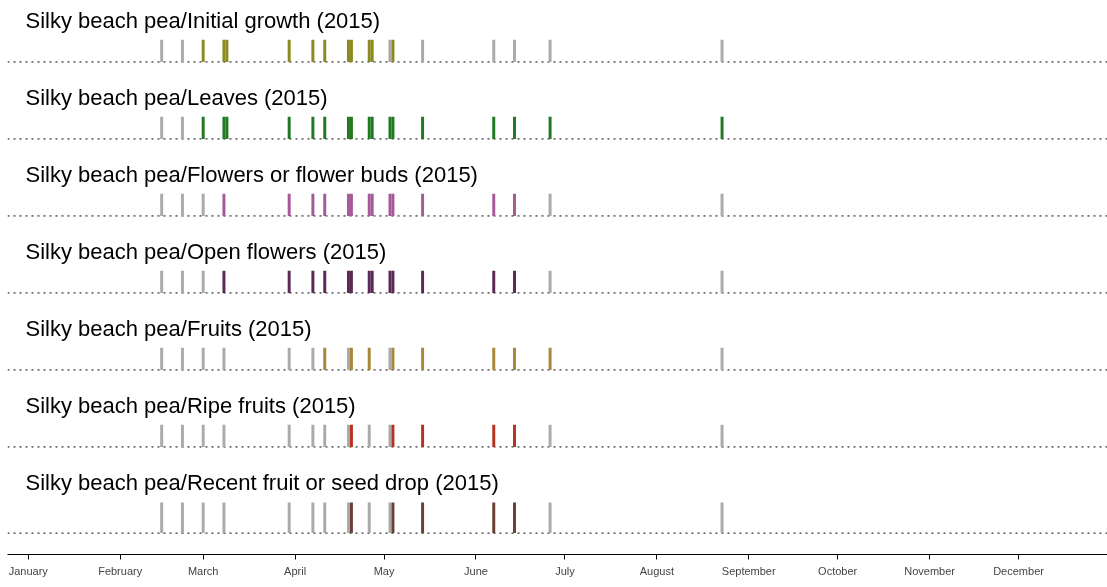 This screenshot has width=1107, height=587. What do you see at coordinates (262, 482) in the screenshot?
I see `chart-title: Silky beach pea/Recent fruit or seed drop (2015)` at bounding box center [262, 482].